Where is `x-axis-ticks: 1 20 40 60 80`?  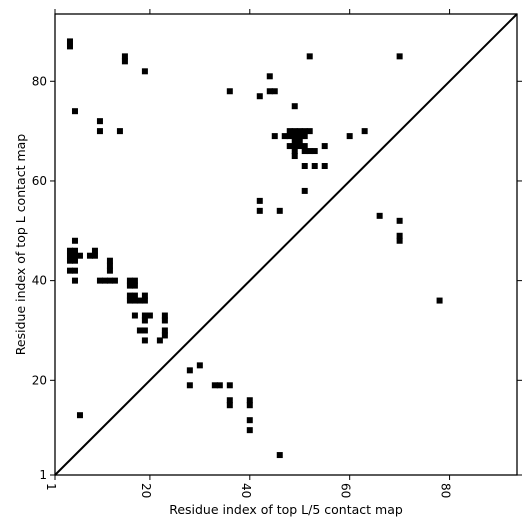 x-axis-ticks: 1 20 40 60 80 is located at coordinates (248, 486).